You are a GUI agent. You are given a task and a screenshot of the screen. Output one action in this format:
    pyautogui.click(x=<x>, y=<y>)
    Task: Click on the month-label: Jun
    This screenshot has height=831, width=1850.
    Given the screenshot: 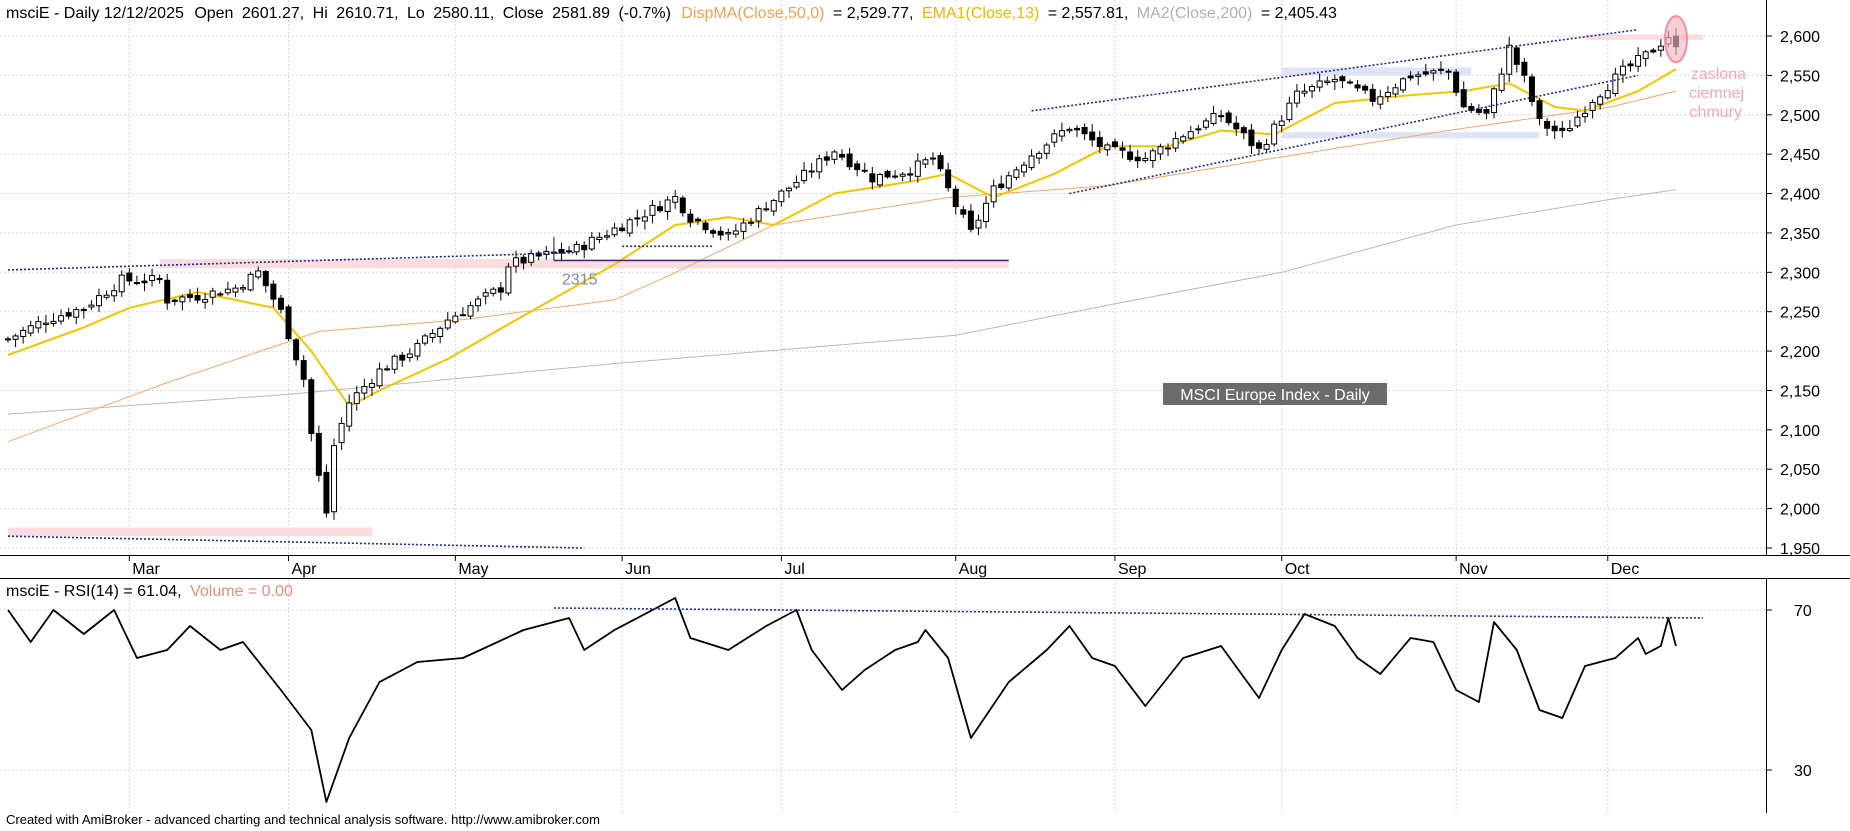 What is the action you would take?
    pyautogui.click(x=638, y=569)
    